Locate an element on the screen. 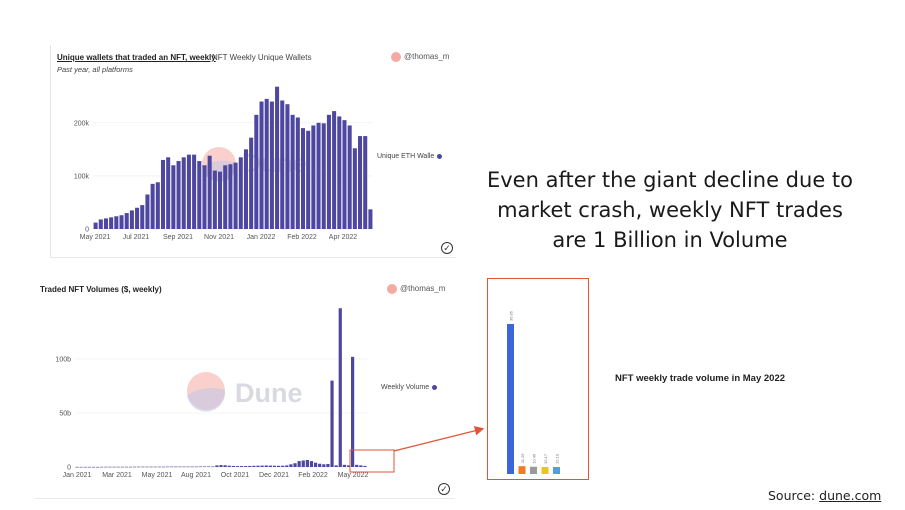  legend-item: Unique ETH Walle is located at coordinates (410, 156).